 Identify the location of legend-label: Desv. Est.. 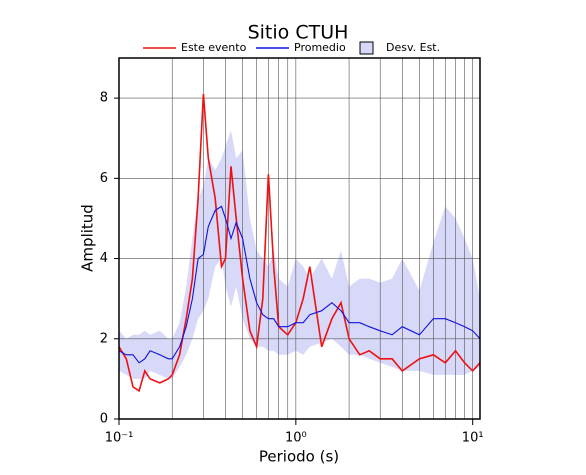
(413, 47).